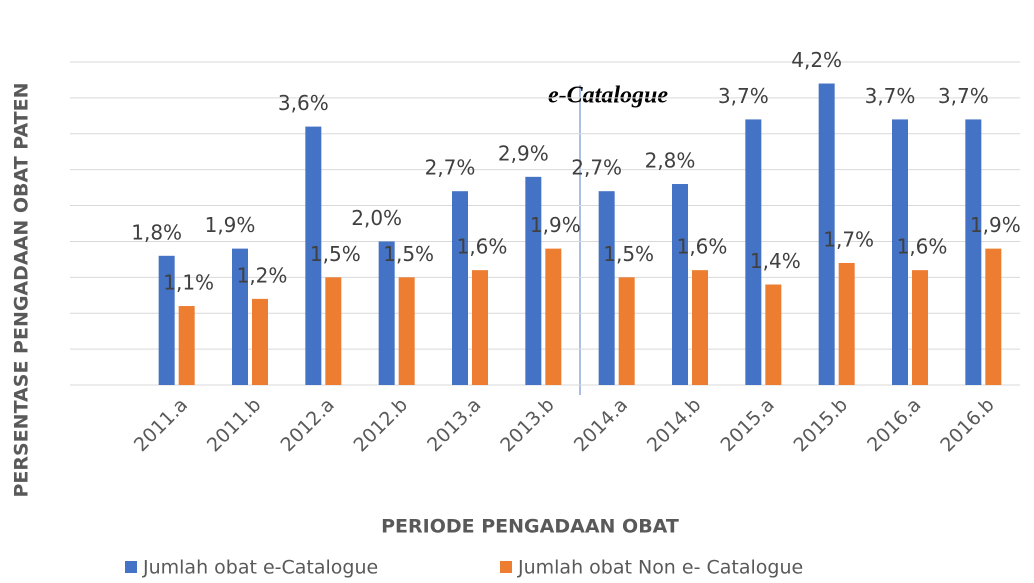 The image size is (1034, 583). What do you see at coordinates (527, 425) in the screenshot?
I see `x-tick-label: 2013.b` at bounding box center [527, 425].